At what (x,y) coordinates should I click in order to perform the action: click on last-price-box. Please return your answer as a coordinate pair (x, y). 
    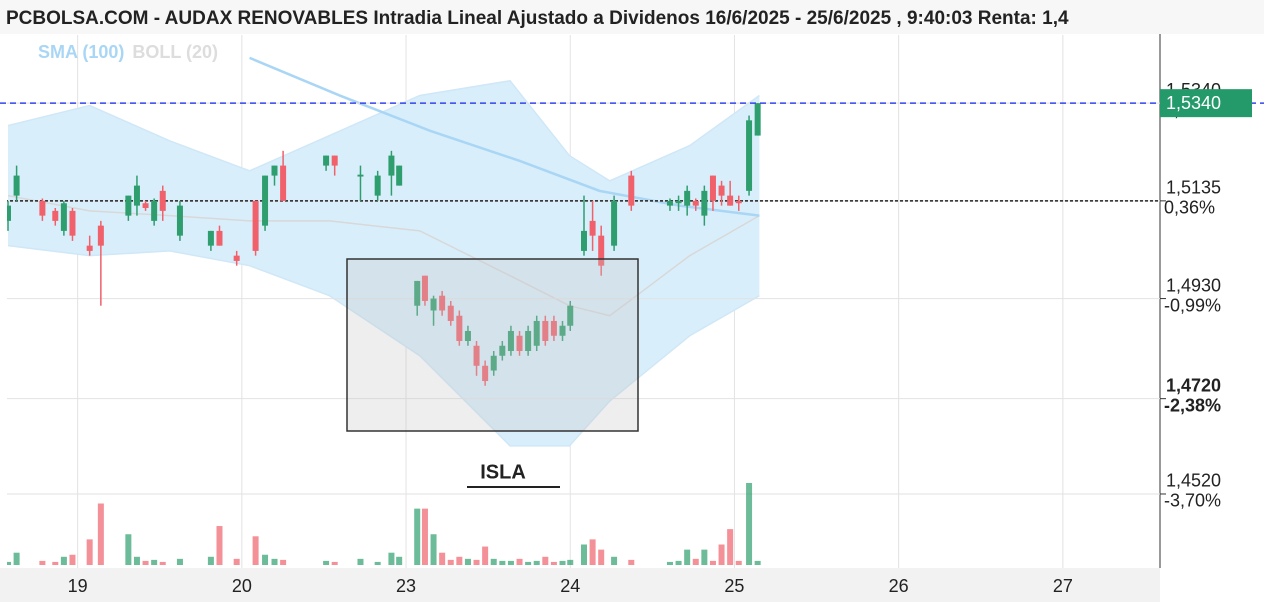
    Looking at the image, I should click on (1206, 103).